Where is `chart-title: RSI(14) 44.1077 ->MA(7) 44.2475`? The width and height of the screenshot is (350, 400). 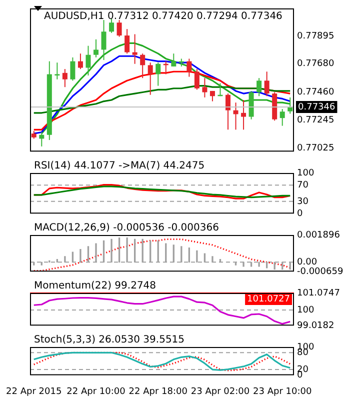
chart-title: RSI(14) 44.1077 ->MA(7) 44.2475 is located at coordinates (119, 166).